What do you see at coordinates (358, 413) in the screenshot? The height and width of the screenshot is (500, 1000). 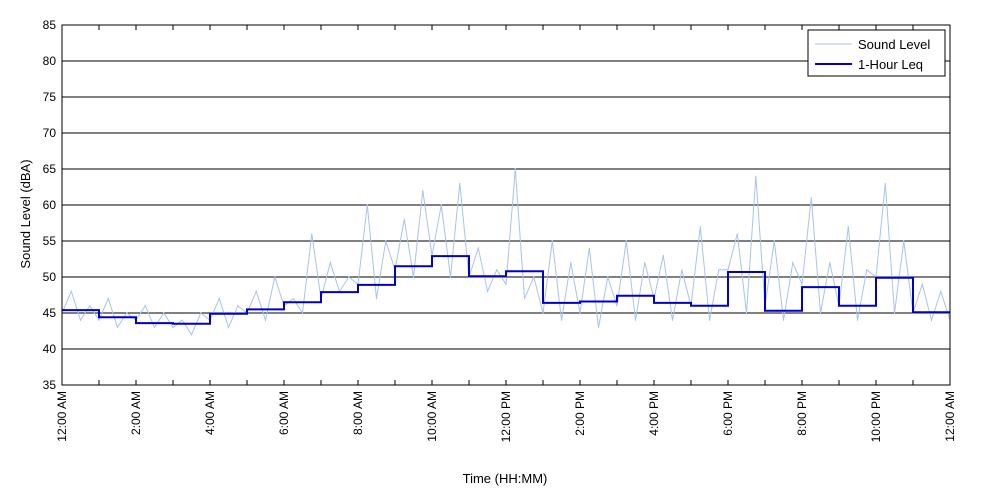 I see `x-tick-label: 8:00 AM` at bounding box center [358, 413].